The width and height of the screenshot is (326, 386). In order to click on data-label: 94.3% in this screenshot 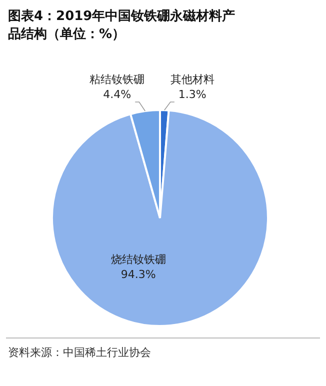, I will do `click(138, 275)`.